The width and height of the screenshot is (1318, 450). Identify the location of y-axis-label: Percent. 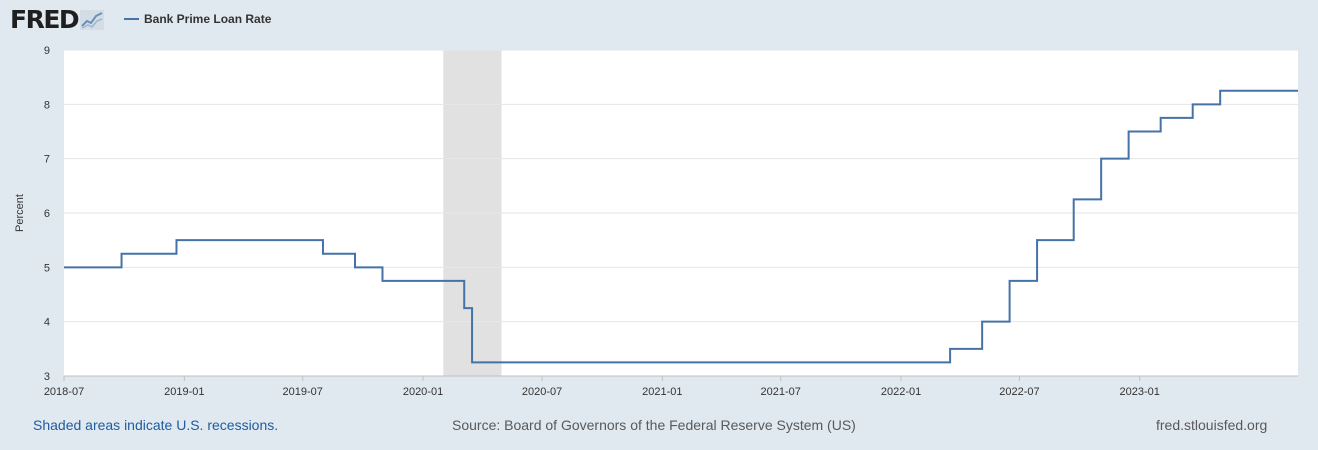
(20, 213).